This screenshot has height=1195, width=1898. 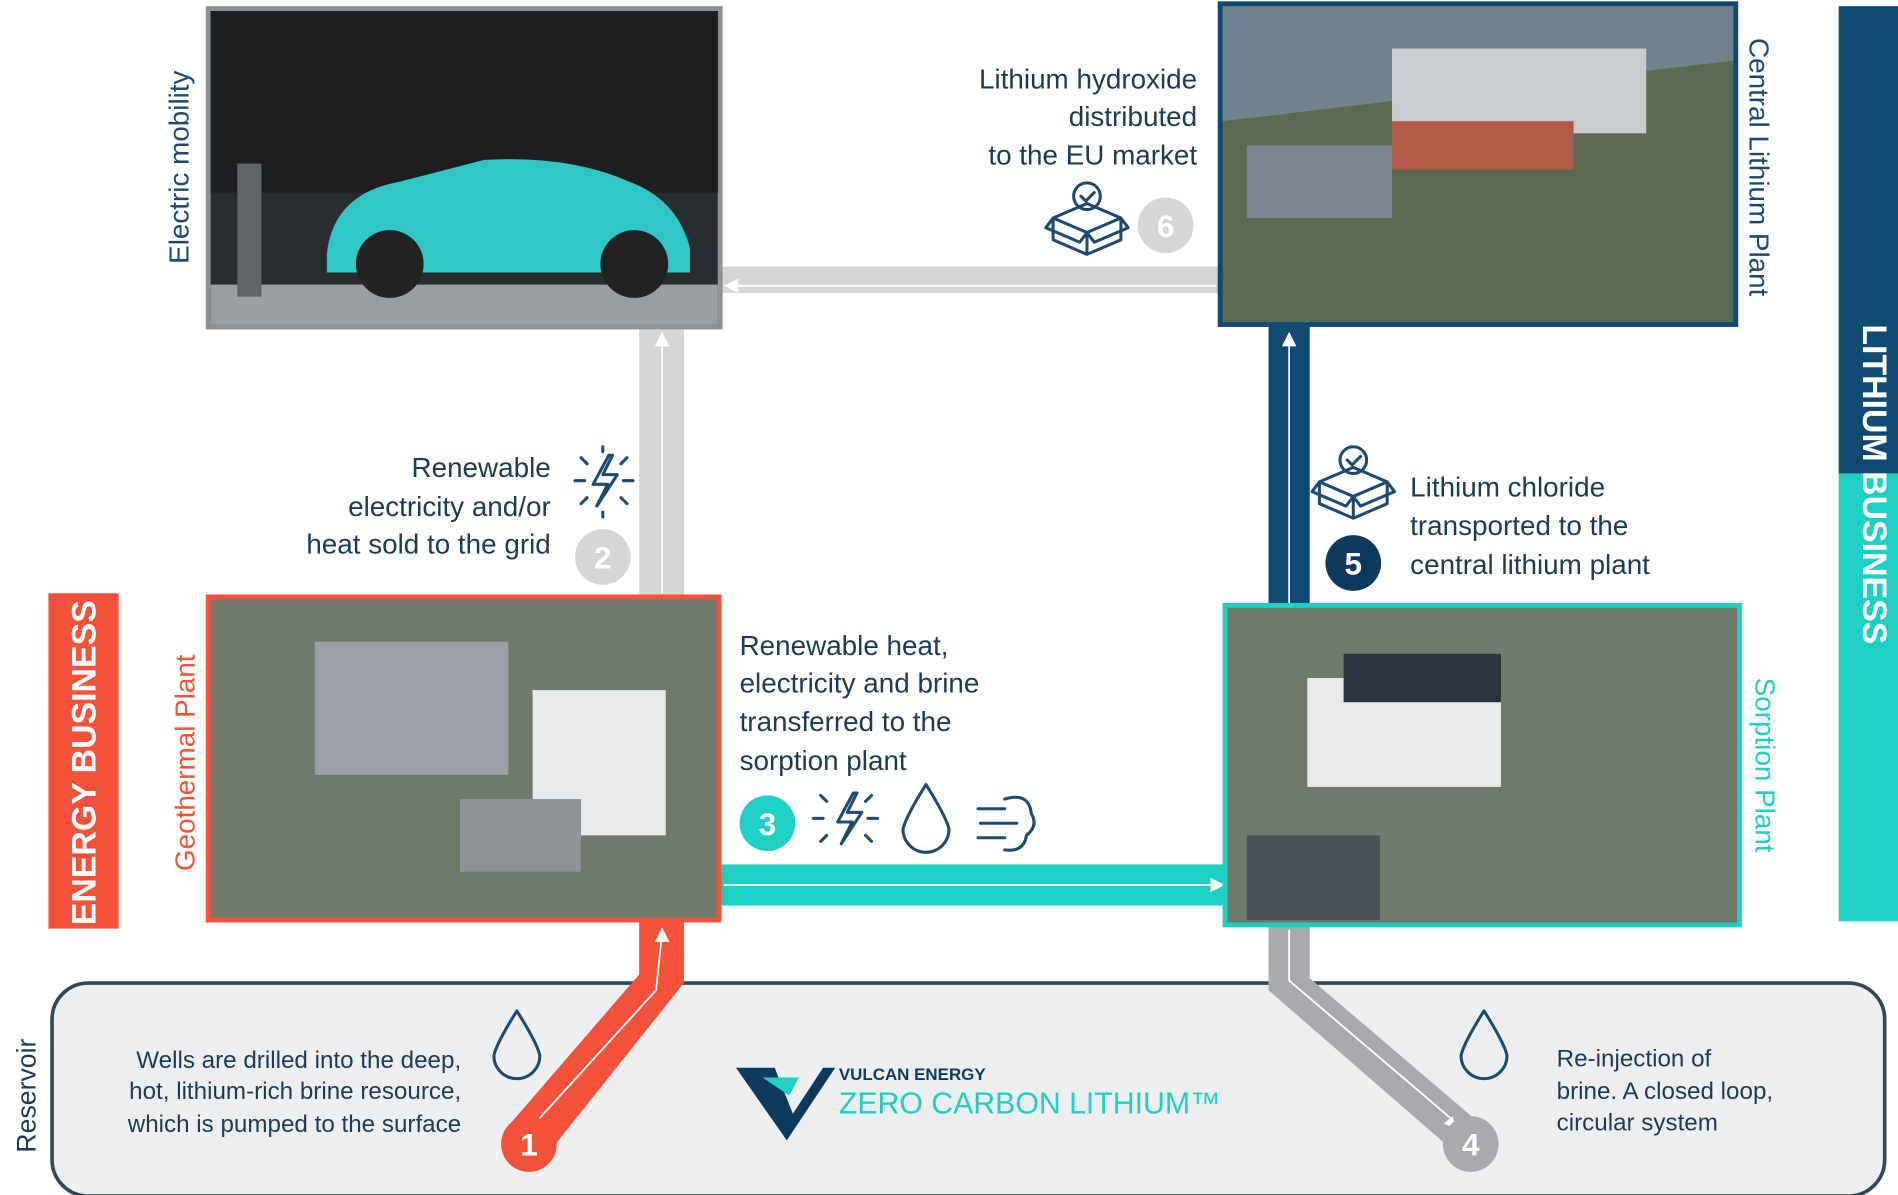 What do you see at coordinates (1637, 1123) in the screenshot?
I see `step-text: circular system` at bounding box center [1637, 1123].